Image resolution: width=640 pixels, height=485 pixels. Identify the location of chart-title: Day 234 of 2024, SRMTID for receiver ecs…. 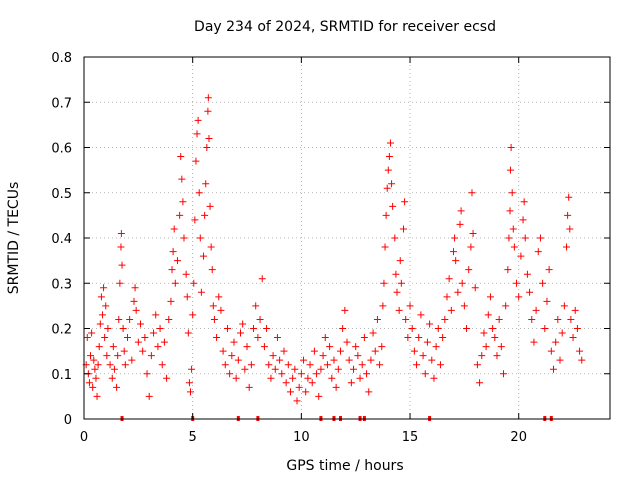
(345, 27).